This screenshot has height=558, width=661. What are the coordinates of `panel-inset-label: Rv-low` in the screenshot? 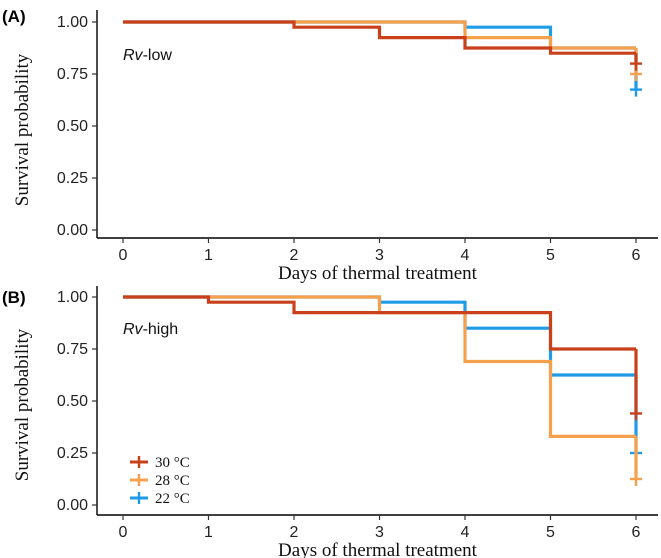 It's located at (147, 55).